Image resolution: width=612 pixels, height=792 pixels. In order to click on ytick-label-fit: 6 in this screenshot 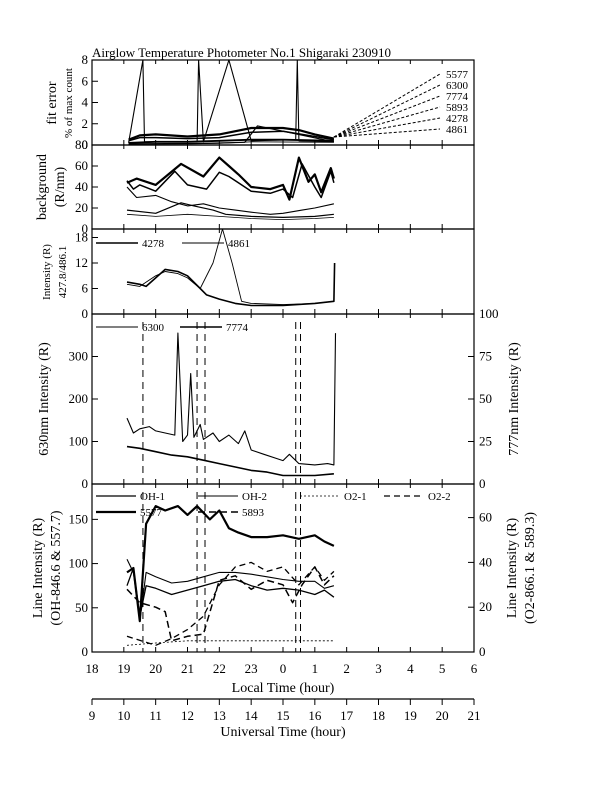, I will do `click(85, 80)`.